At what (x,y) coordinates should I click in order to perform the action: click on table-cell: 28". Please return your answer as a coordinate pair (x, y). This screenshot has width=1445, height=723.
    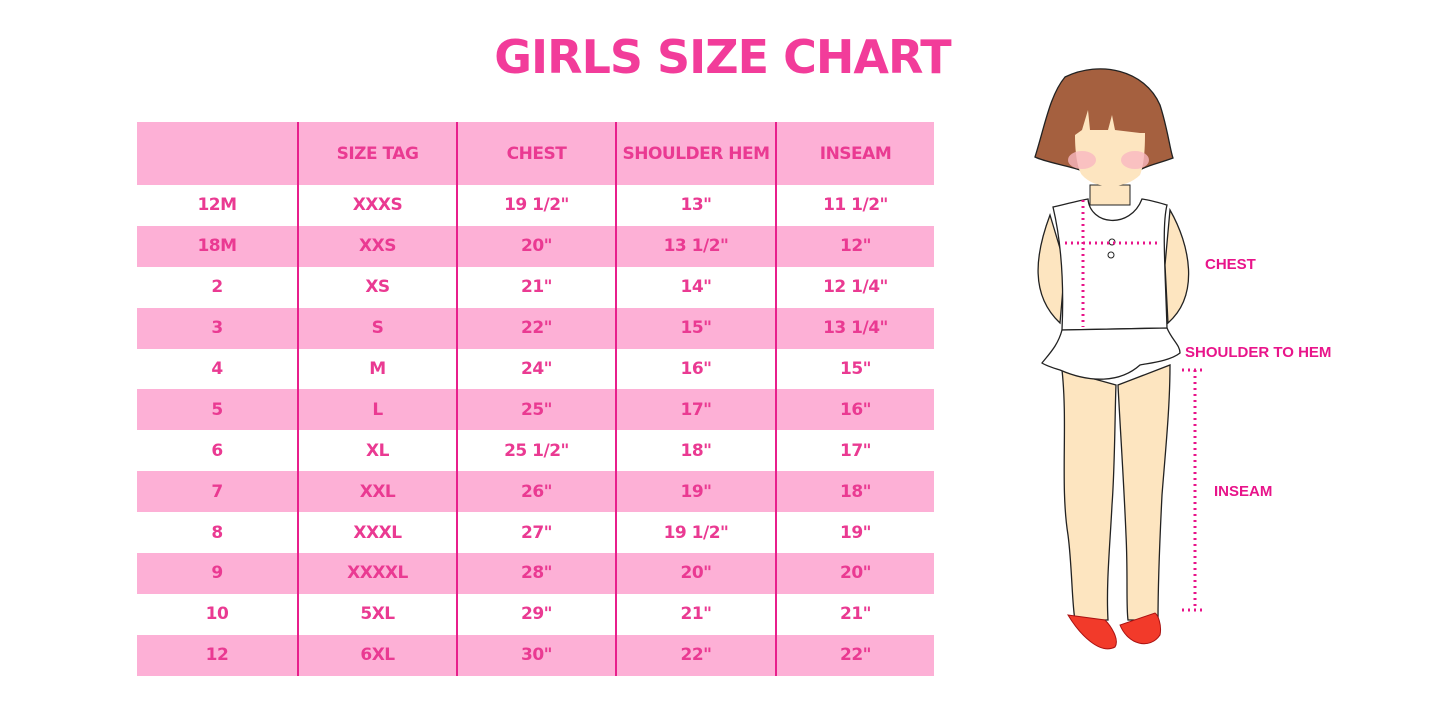
    Looking at the image, I should click on (535, 573).